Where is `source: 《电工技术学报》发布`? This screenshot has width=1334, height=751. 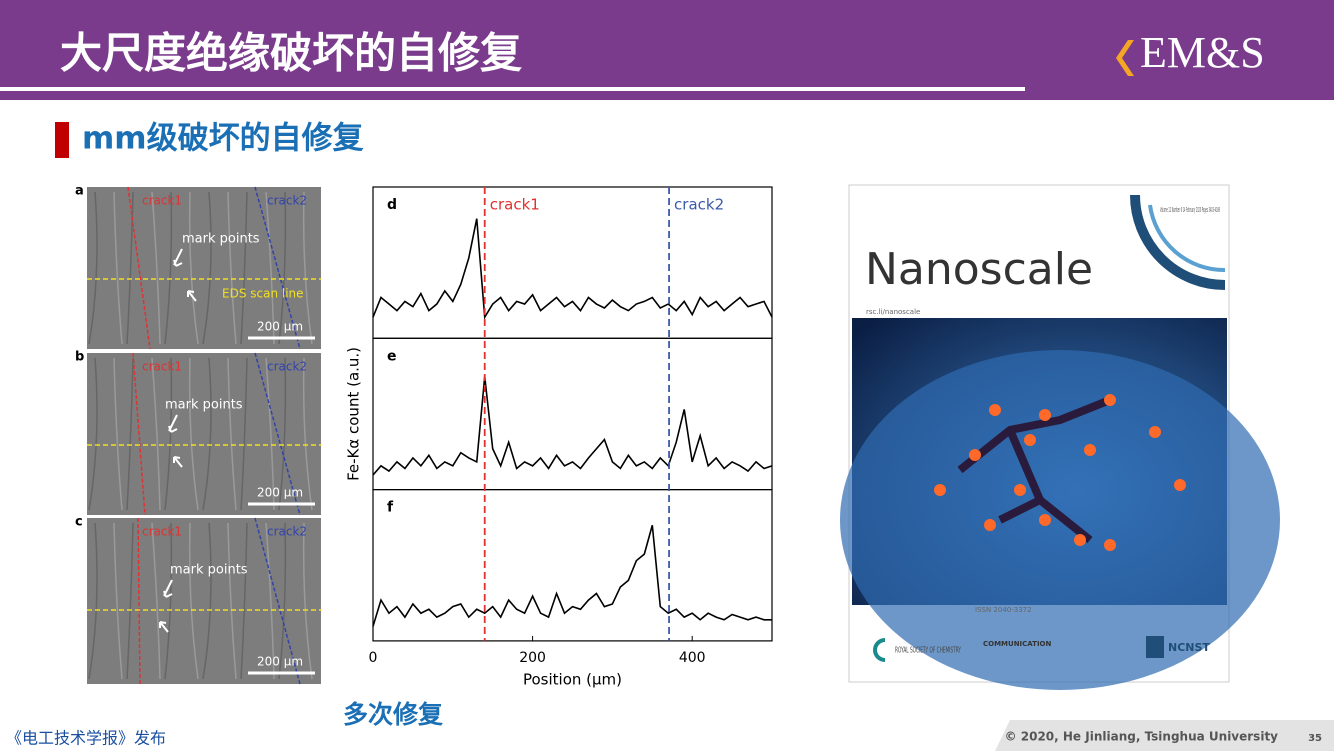
source: 《电工技术学报》发布 is located at coordinates (86, 738).